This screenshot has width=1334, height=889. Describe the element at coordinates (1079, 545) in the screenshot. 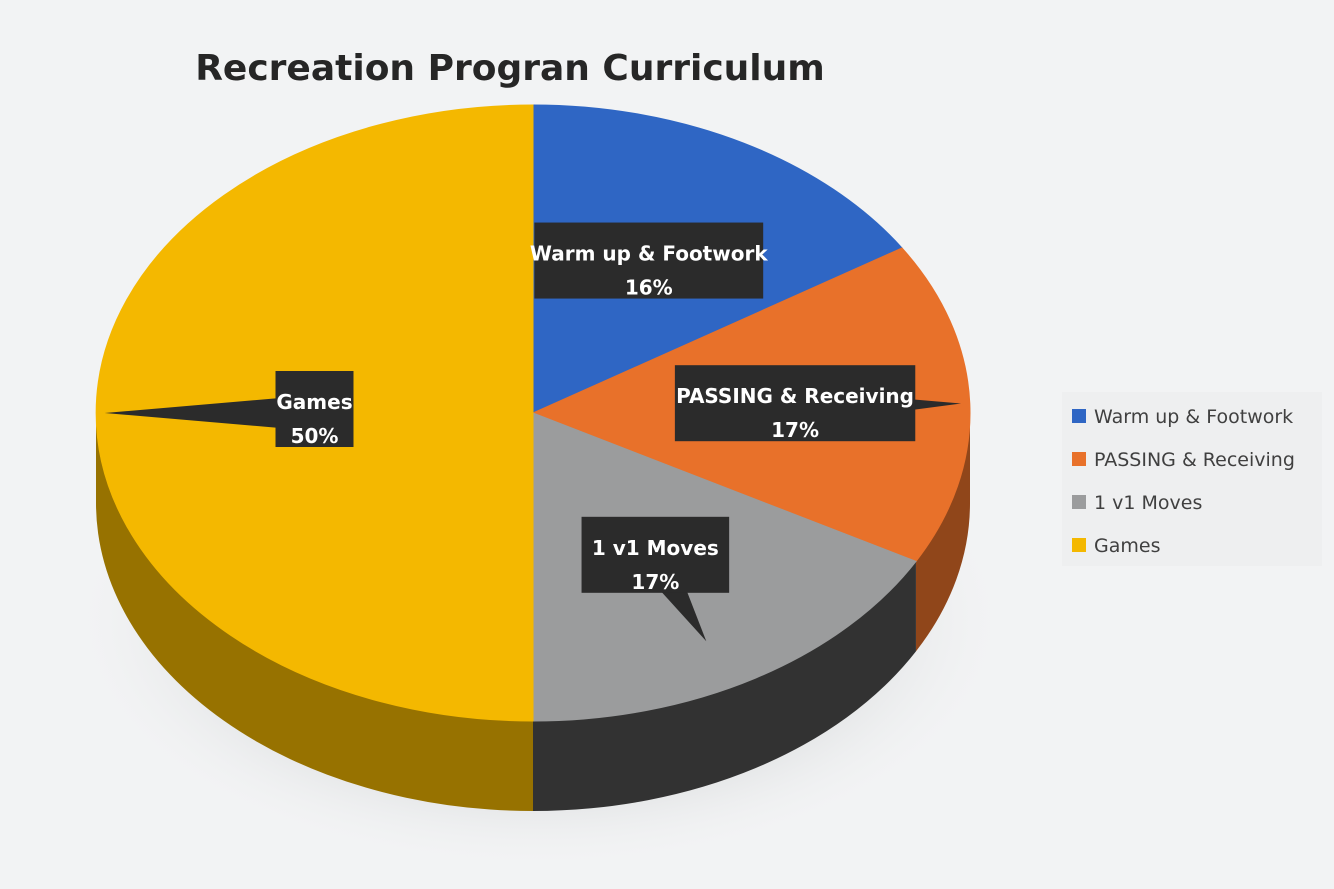

I see `legend-swatch-games` at that location.